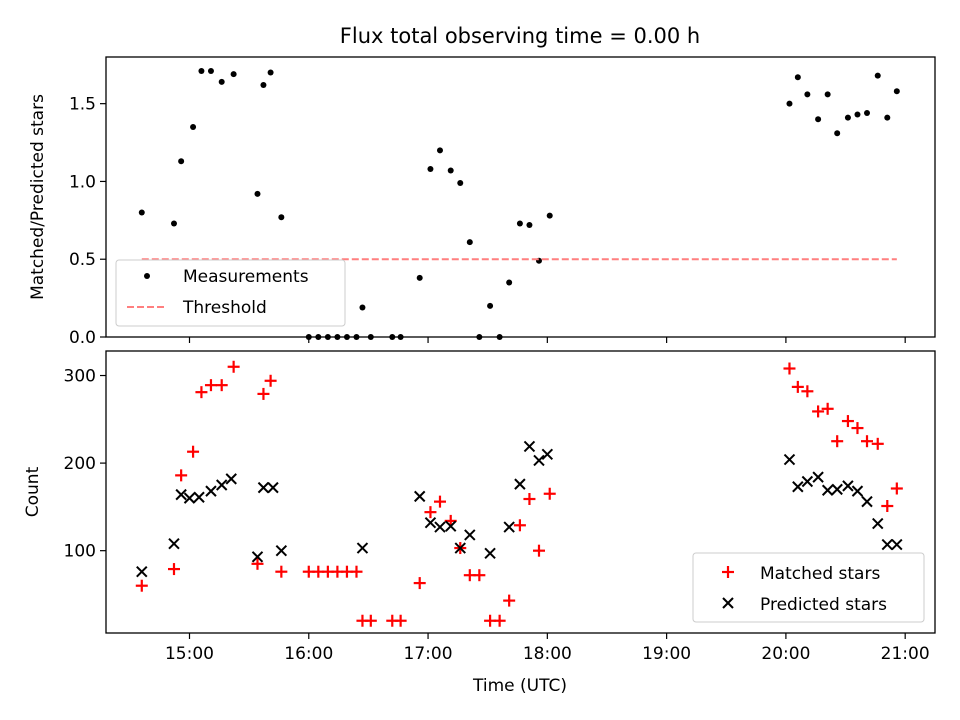  I want to click on bottom-y-tick-label: 200, so click(80, 464).